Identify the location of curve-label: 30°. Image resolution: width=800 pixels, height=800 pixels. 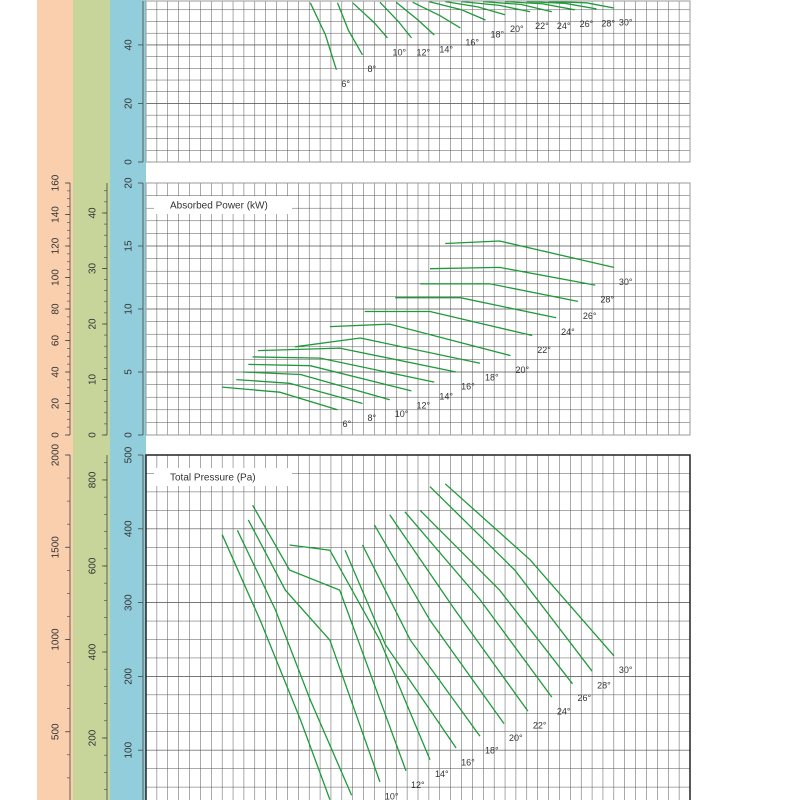
(626, 22).